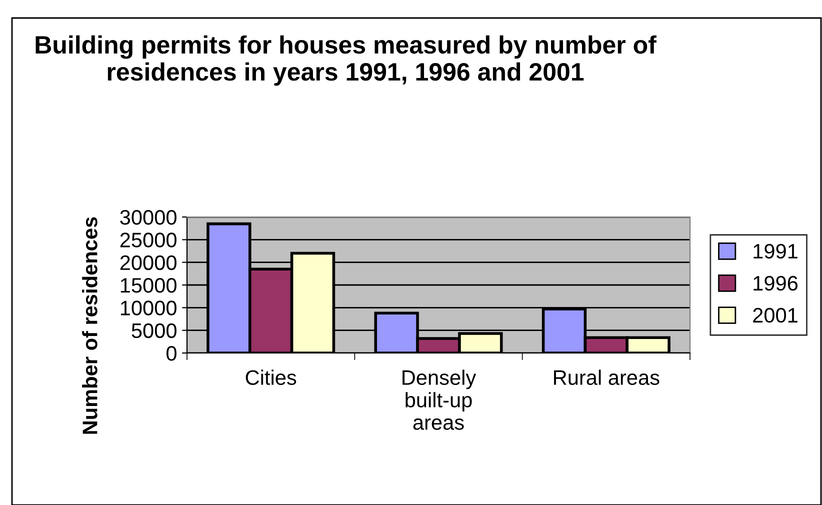 Image resolution: width=822 pixels, height=505 pixels. Describe the element at coordinates (607, 377) in the screenshot. I see `x-tick-label: Rural areas` at that location.